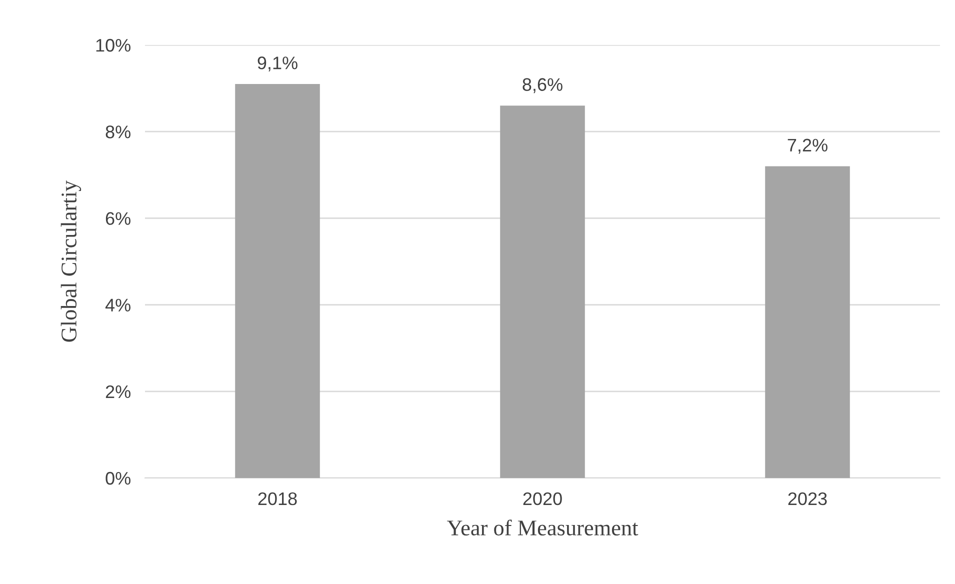 This screenshot has width=955, height=584. I want to click on y-tick-label: 0%, so click(118, 478).